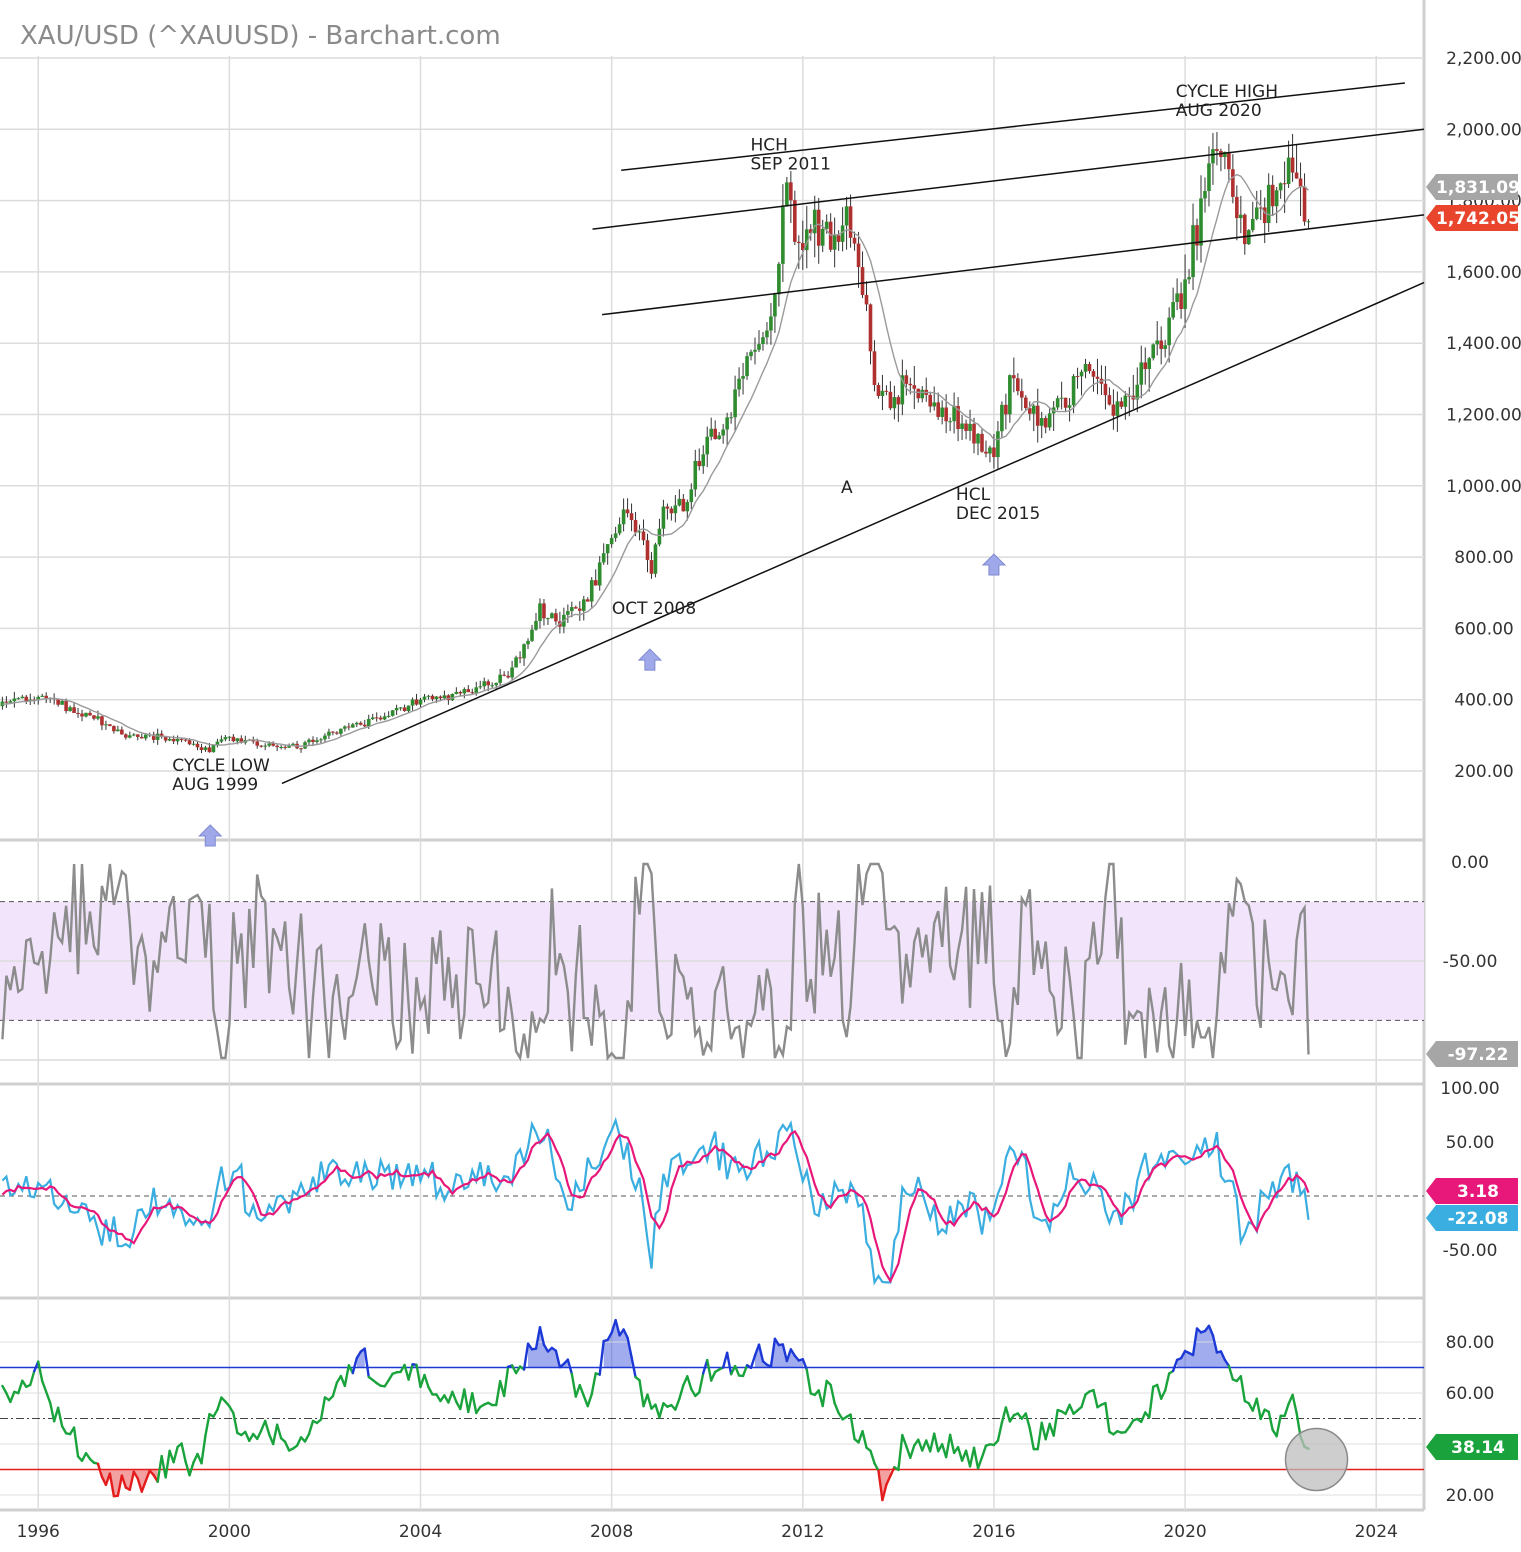 The image size is (1521, 1552). What do you see at coordinates (1472, 1218) in the screenshot?
I see `cci-fast-last-badge-bg` at bounding box center [1472, 1218].